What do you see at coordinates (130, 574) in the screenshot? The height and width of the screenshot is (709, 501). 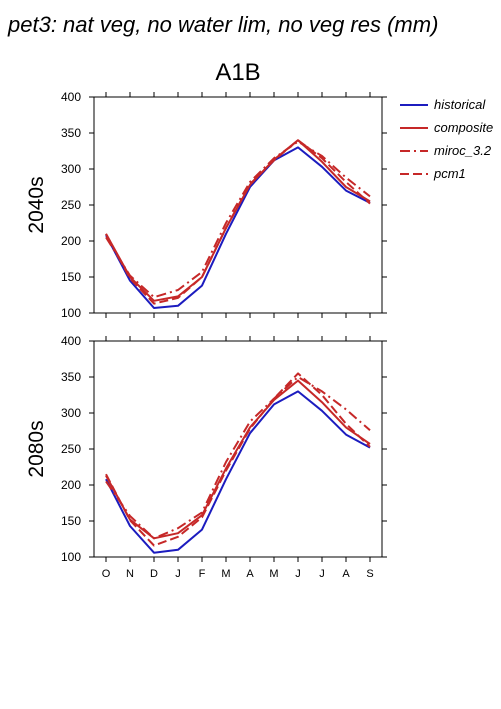 I see `x-tick-label: N` at bounding box center [130, 574].